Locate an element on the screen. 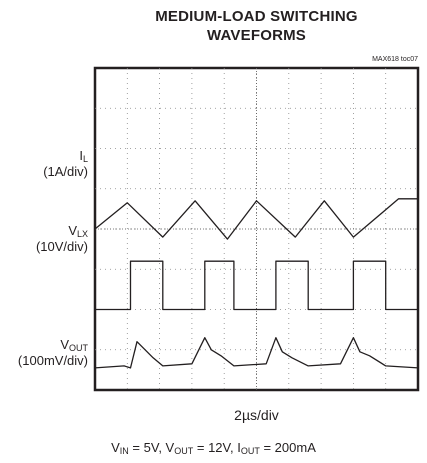  vlx-label: VLX is located at coordinates (78, 231).